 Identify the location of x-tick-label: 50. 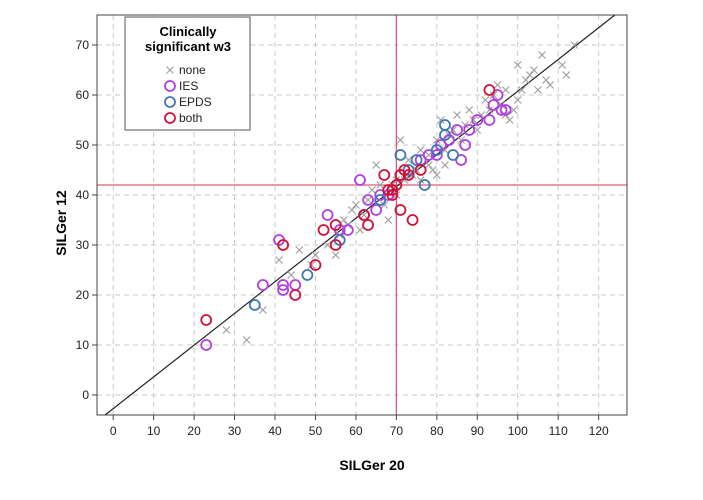
(316, 431).